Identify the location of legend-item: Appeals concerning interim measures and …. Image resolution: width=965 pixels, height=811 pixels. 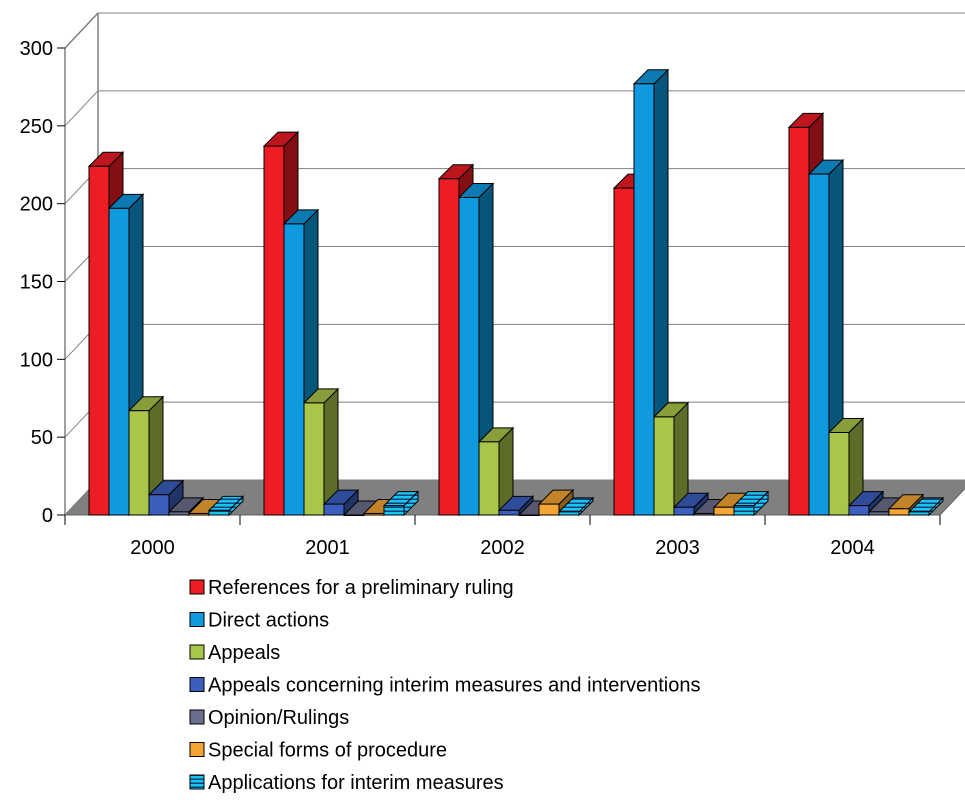
(445, 686).